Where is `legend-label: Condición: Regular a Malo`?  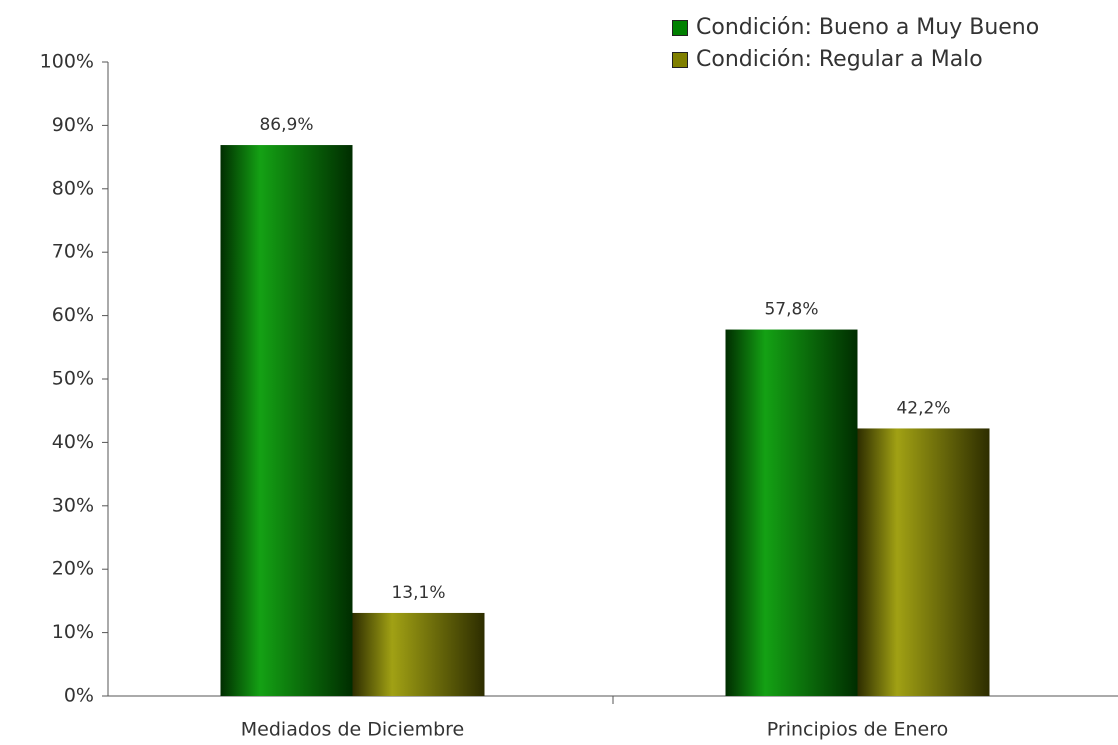
legend-label: Condición: Regular a Malo is located at coordinates (839, 59).